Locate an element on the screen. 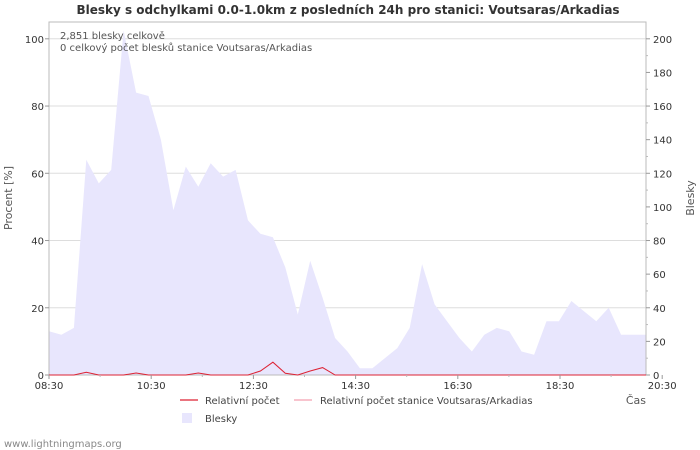 The height and width of the screenshot is (450, 700). y-left-label-80: 80 is located at coordinates (37, 107).